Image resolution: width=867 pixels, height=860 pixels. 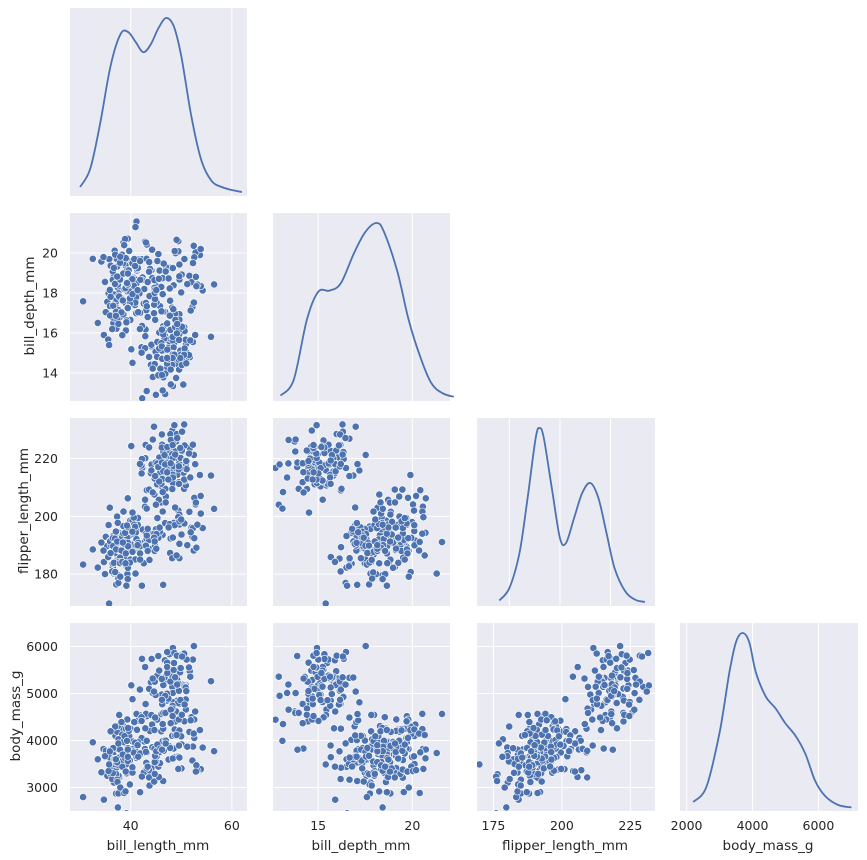 I want to click on ytick-label: 6000, so click(x=42, y=646).